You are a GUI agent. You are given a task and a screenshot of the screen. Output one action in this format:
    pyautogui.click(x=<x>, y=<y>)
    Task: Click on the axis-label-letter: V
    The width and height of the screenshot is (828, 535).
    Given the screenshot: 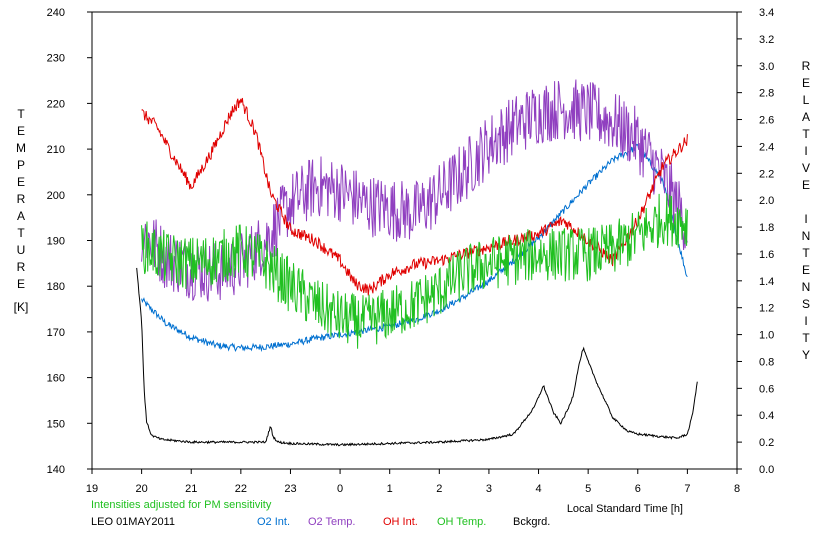 What is the action you would take?
    pyautogui.click(x=805, y=168)
    